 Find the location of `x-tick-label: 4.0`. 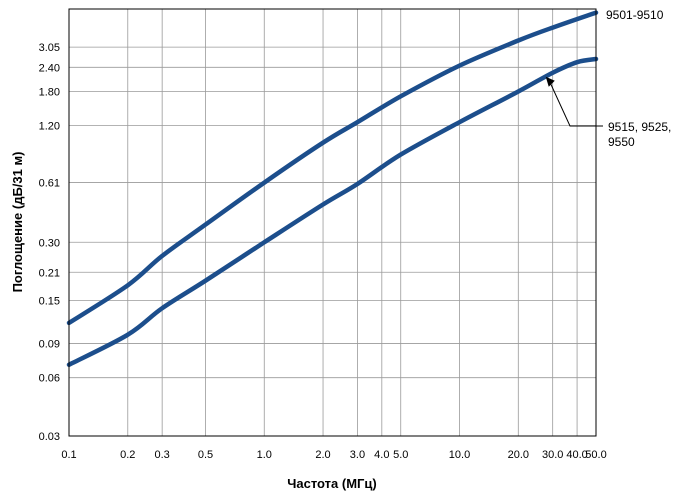

x-tick-label: 4.0 is located at coordinates (381, 455).